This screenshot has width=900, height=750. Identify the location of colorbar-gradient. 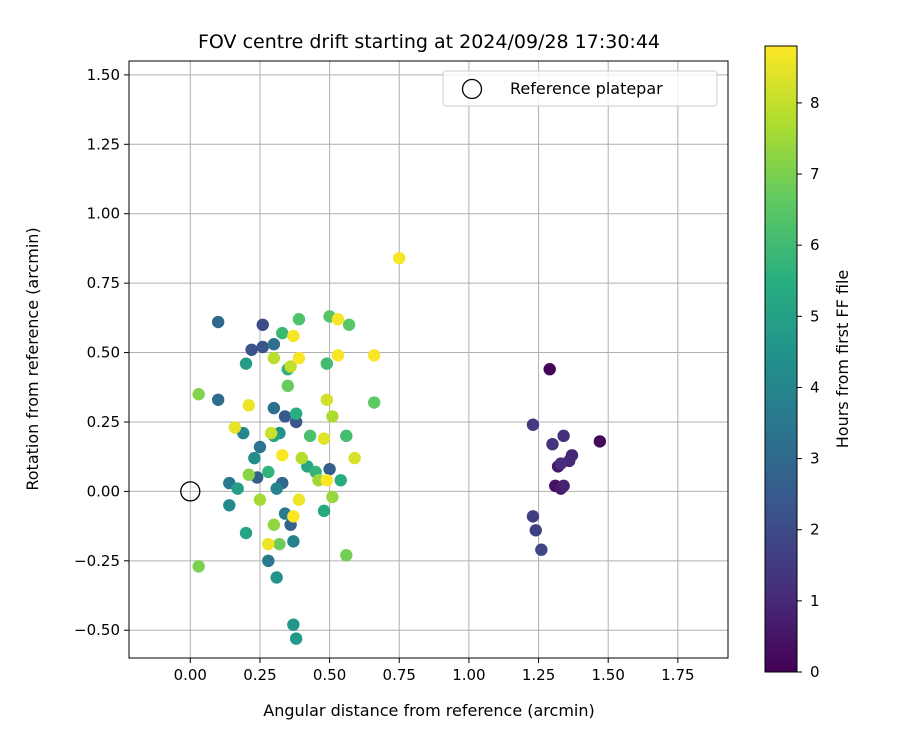
(781, 359).